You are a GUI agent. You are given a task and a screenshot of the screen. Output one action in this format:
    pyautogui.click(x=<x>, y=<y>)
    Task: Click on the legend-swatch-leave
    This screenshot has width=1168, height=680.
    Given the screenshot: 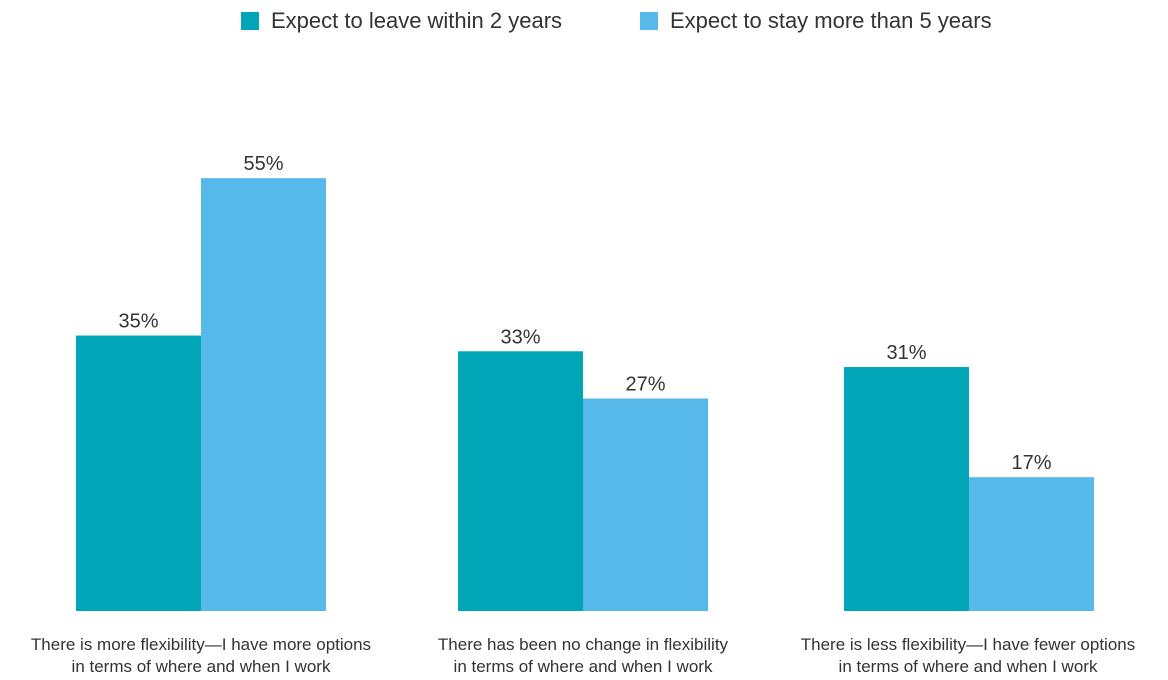 What is the action you would take?
    pyautogui.click(x=250, y=21)
    